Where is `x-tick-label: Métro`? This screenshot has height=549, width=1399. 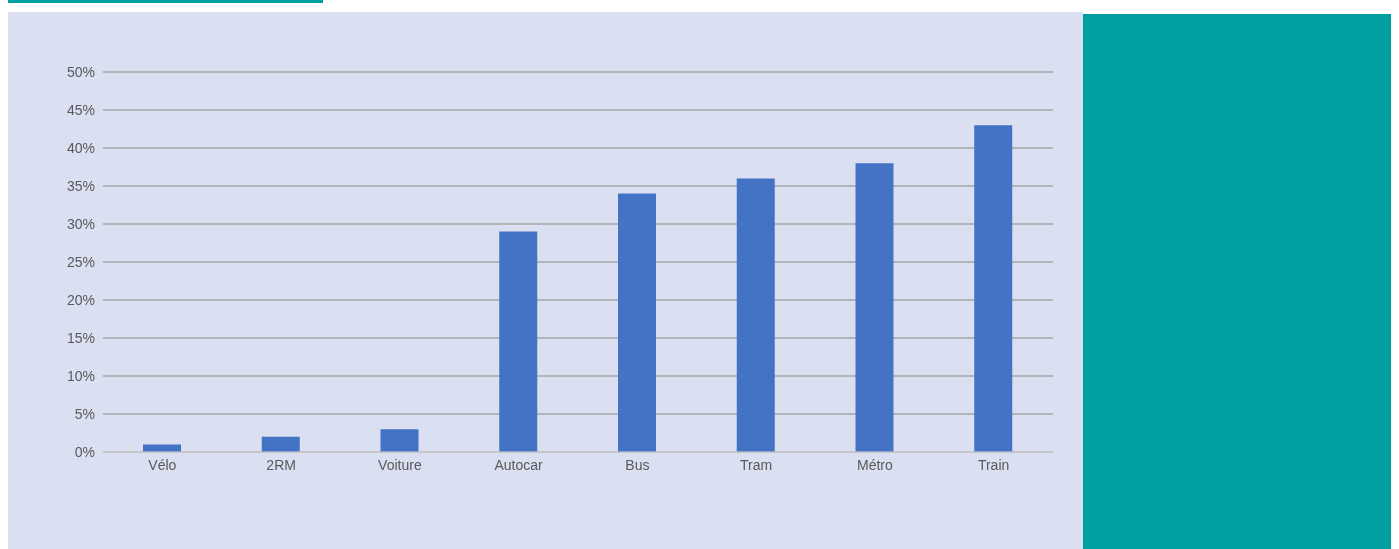
x-tick-label: Métro is located at coordinates (874, 464).